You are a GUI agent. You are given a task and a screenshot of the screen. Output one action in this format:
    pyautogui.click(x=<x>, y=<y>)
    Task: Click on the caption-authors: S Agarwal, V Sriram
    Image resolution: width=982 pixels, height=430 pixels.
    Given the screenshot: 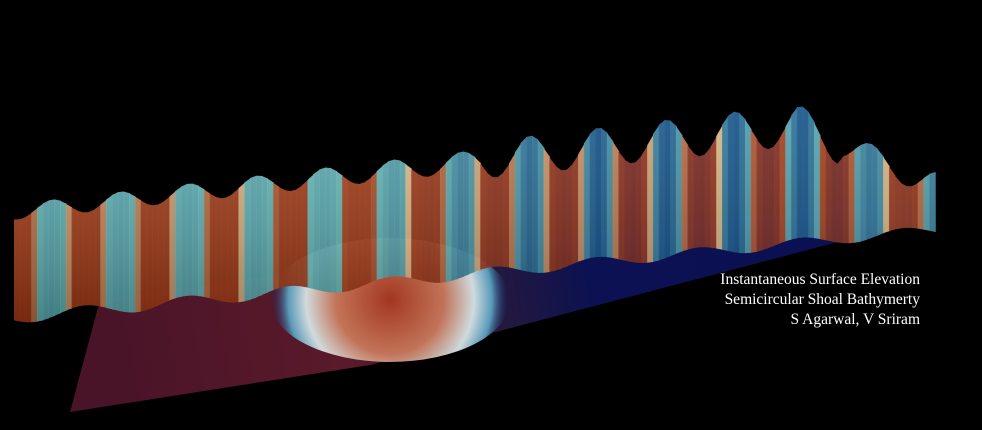 What is the action you would take?
    pyautogui.click(x=855, y=319)
    